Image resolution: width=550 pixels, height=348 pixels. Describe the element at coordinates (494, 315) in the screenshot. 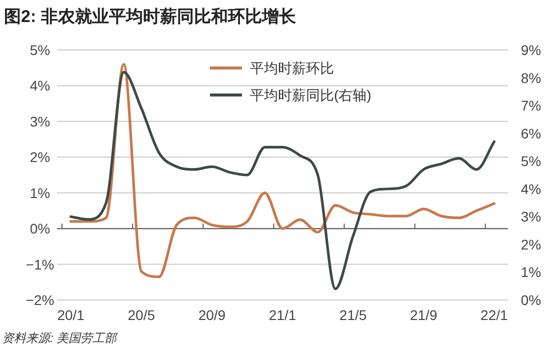

I see `x-tick-label: 22/1` at that location.